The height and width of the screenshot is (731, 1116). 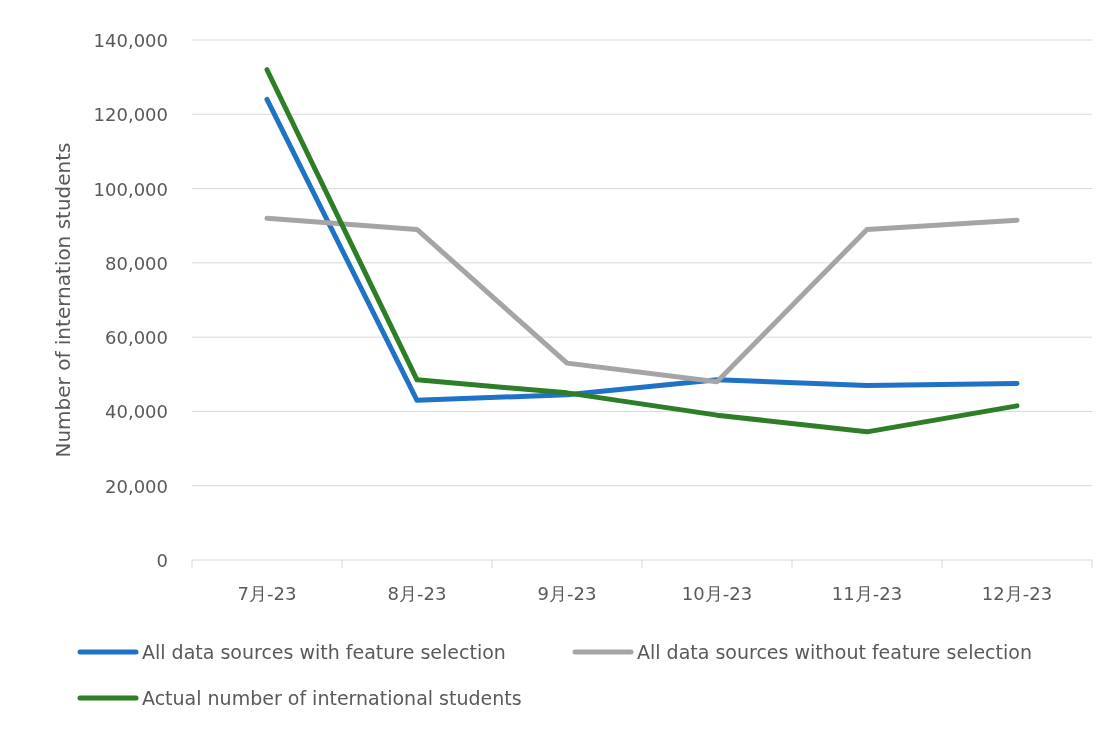 I want to click on y-axis-title: Number of internation students, so click(x=63, y=300).